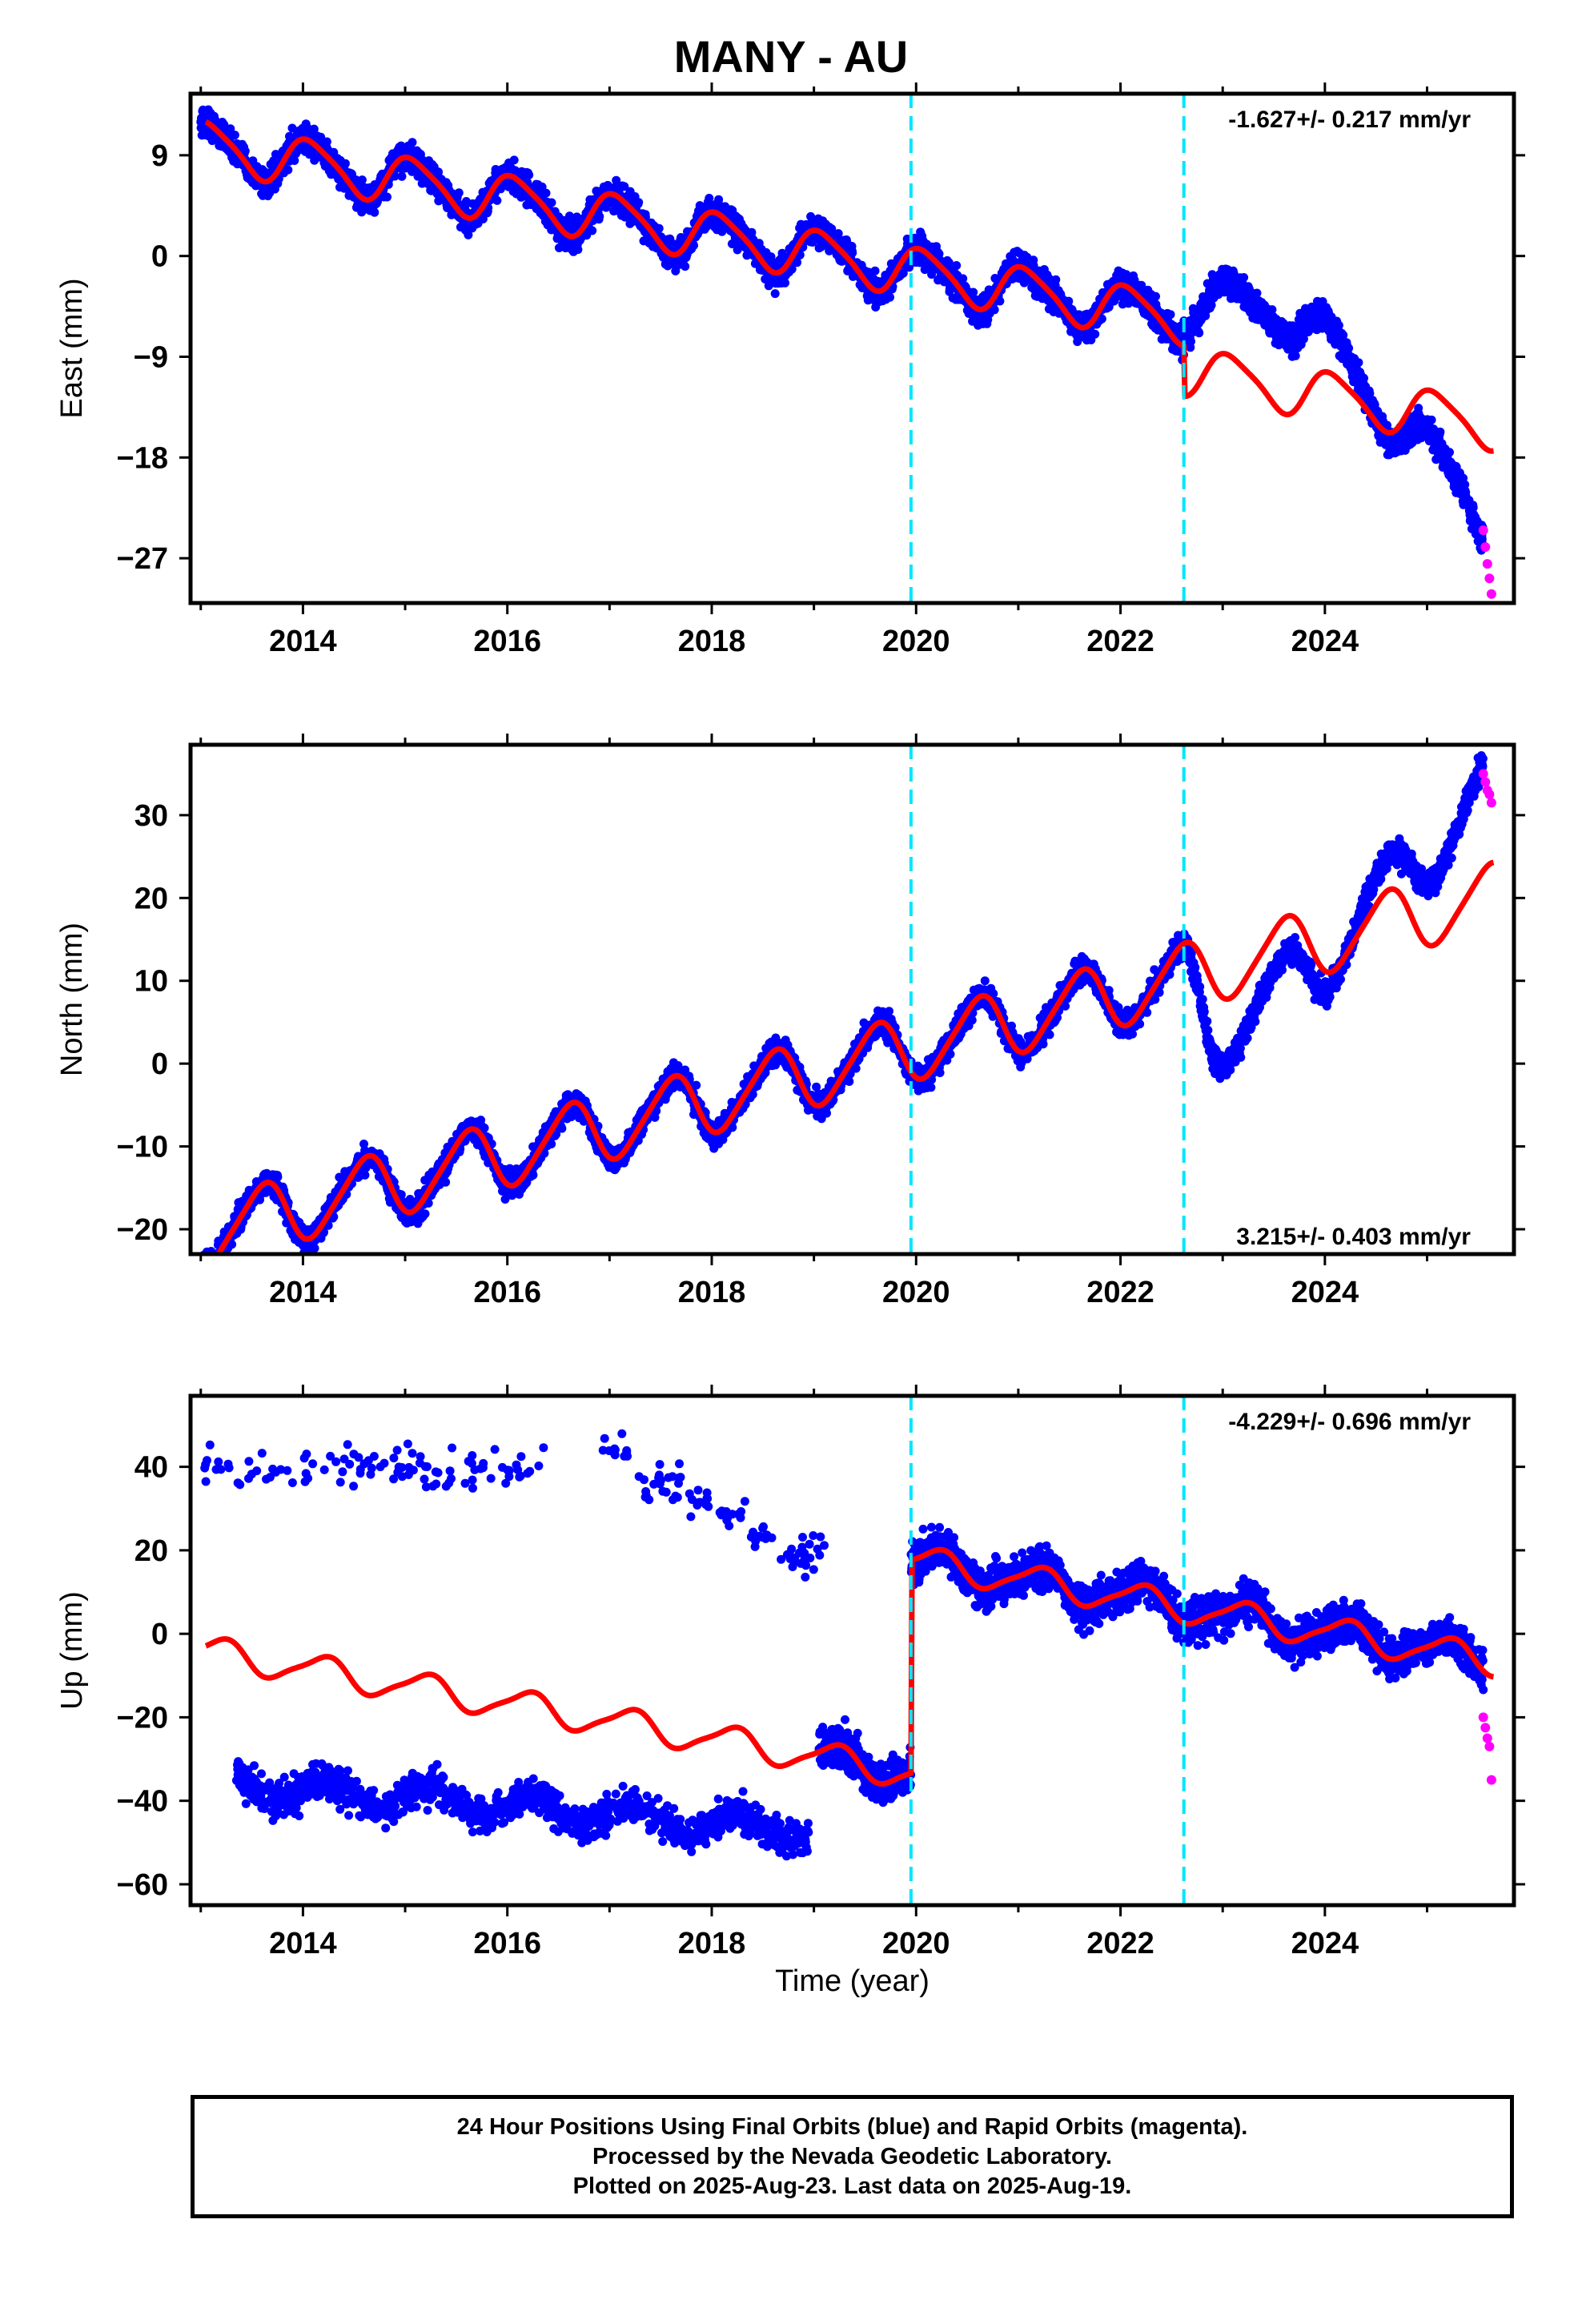 This screenshot has width=1582, height=2324. What do you see at coordinates (916, 641) in the screenshot?
I see `x-tick-label: 2020` at bounding box center [916, 641].